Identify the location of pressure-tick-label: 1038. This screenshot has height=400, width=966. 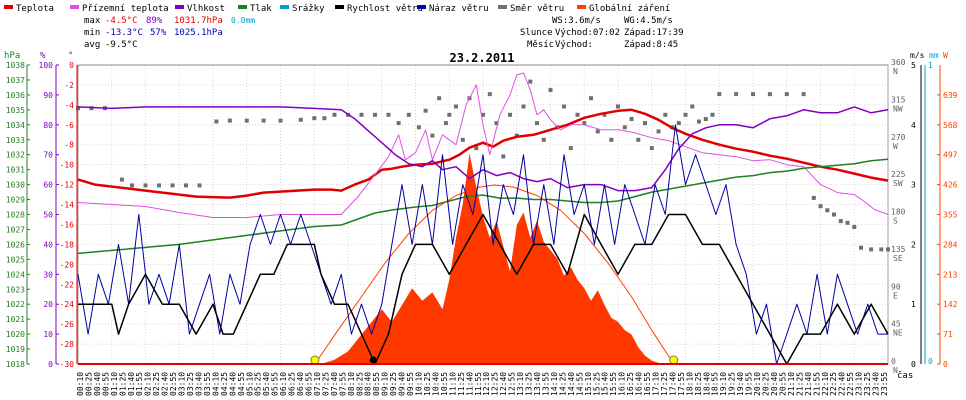
(15, 65).